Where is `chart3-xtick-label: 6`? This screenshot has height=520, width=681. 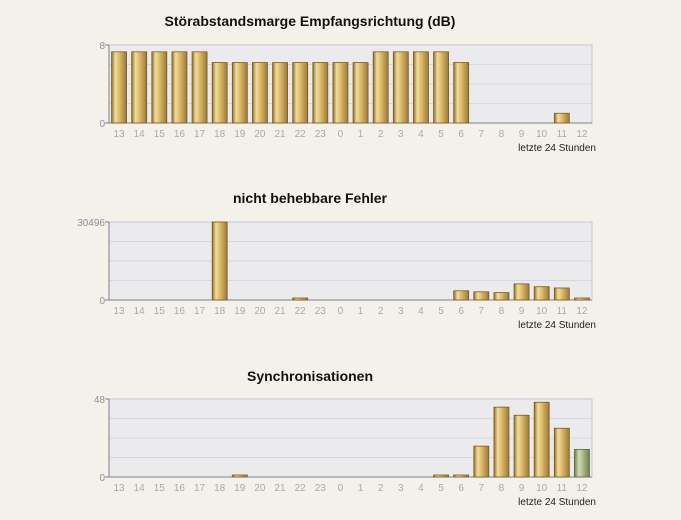
chart3-xtick-label: 6 is located at coordinates (461, 488).